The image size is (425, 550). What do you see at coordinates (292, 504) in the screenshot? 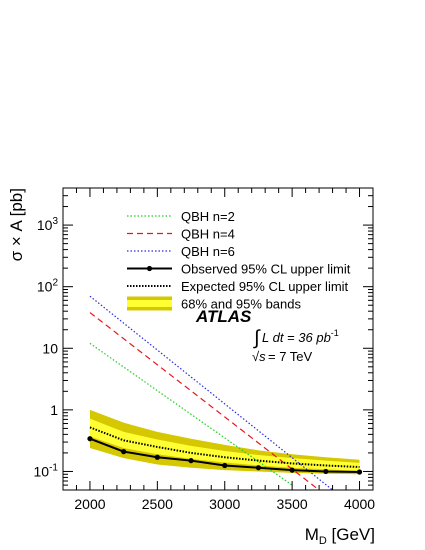
I see `x-tick-label: 3500` at bounding box center [292, 504].